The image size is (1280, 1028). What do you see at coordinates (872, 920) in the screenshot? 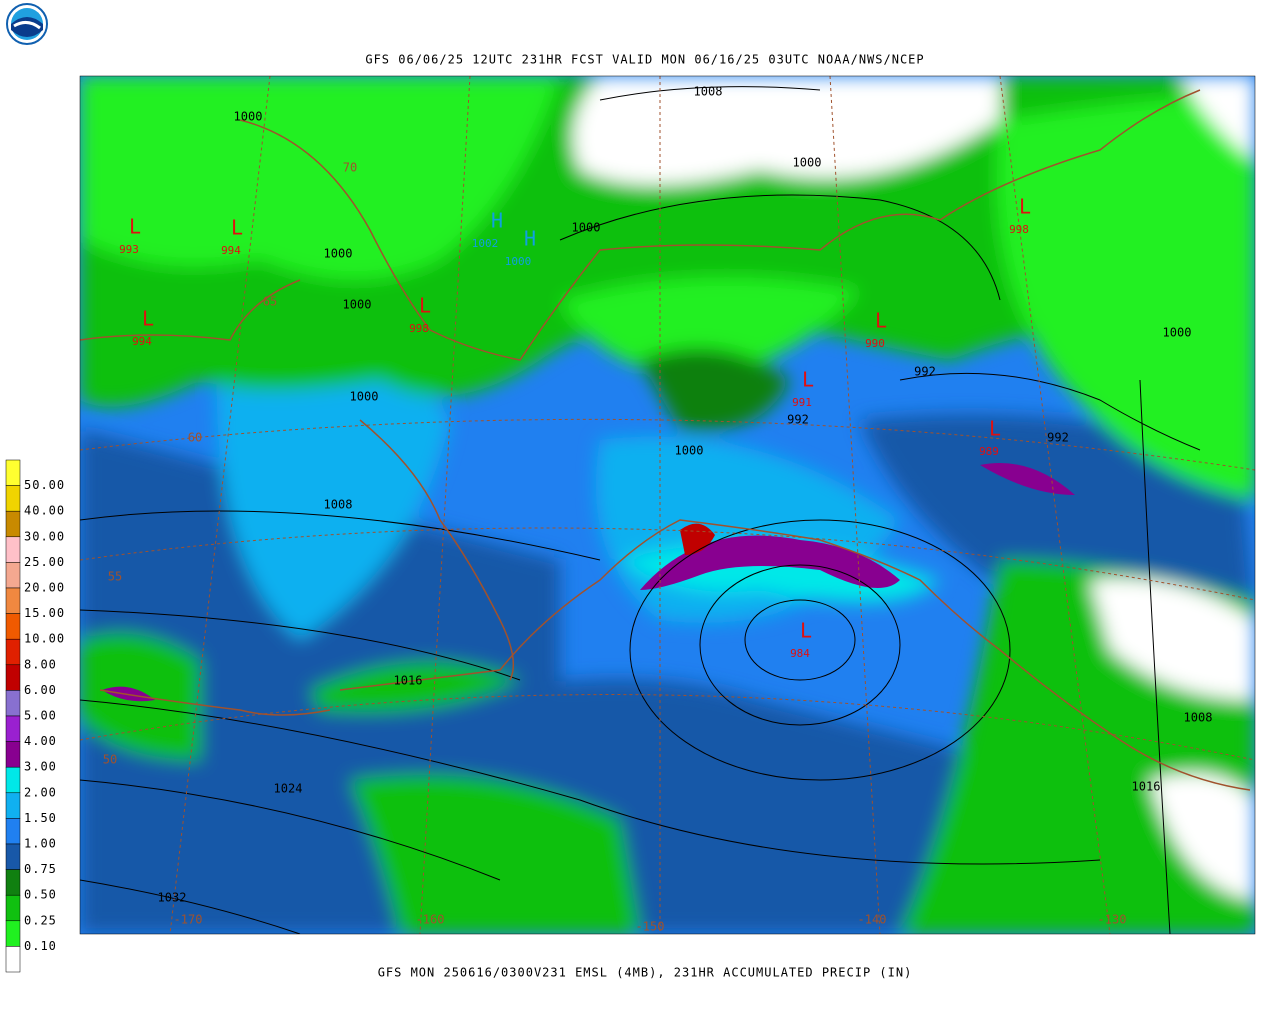
I see `graticule-label: -140` at bounding box center [872, 920].